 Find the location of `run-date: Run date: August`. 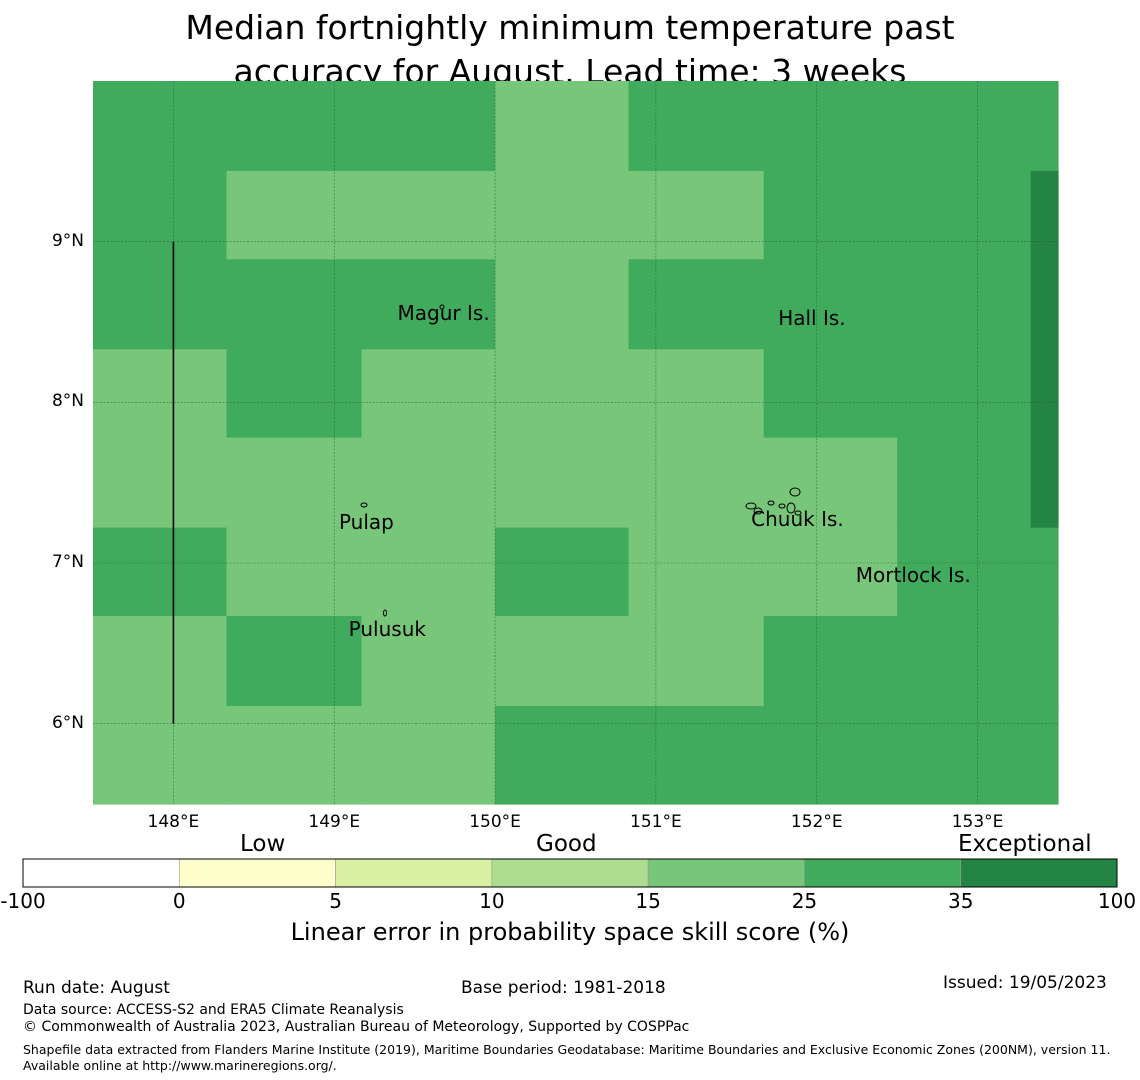

run-date: Run date: August is located at coordinates (96, 988).